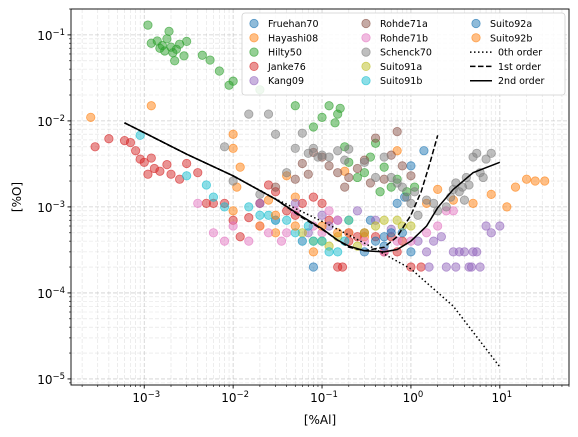 Image resolution: width=578 pixels, height=437 pixels. I want to click on legend-label: Suito92b, so click(511, 38).